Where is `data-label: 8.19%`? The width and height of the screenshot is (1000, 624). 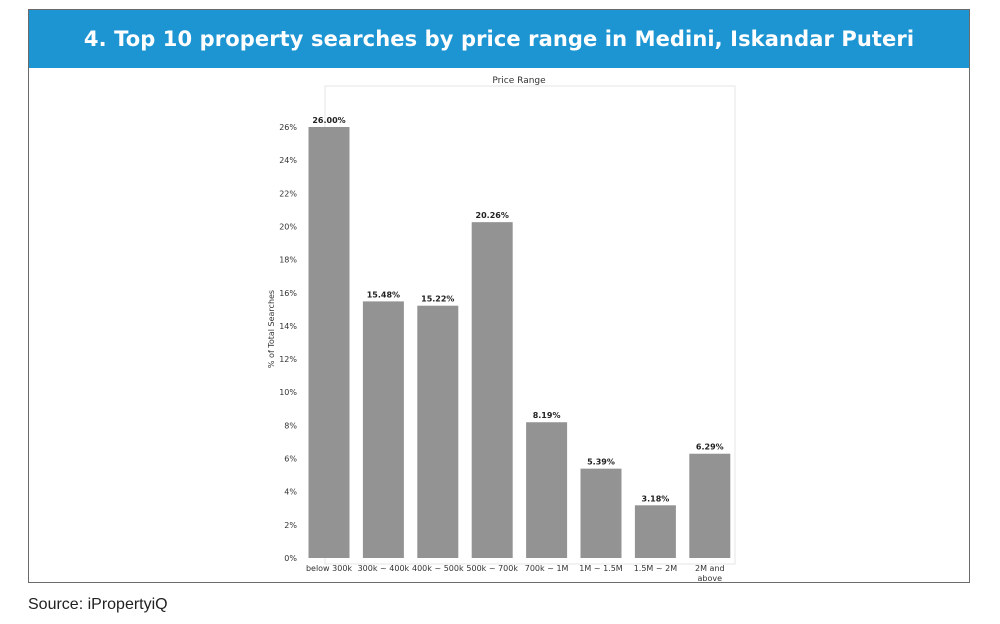 data-label: 8.19% is located at coordinates (547, 415).